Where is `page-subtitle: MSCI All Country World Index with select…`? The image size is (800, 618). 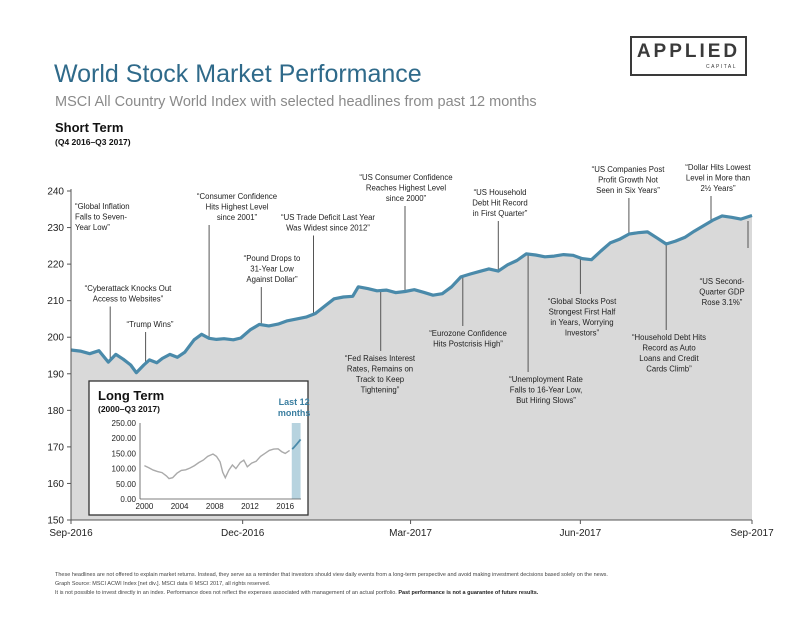
page-subtitle: MSCI All Country World Index with select… is located at coordinates (296, 102).